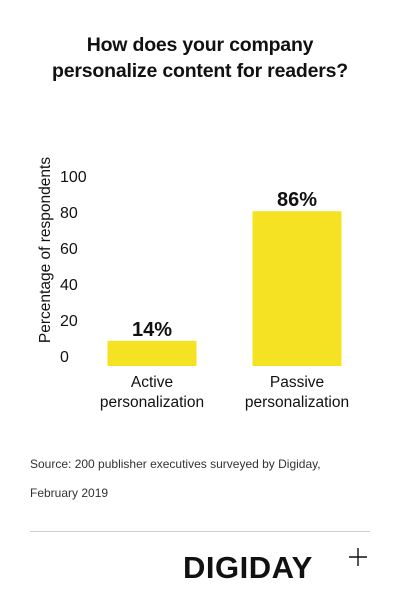 This screenshot has width=400, height=602. What do you see at coordinates (64, 357) in the screenshot?
I see `y-tick-label: 0` at bounding box center [64, 357].